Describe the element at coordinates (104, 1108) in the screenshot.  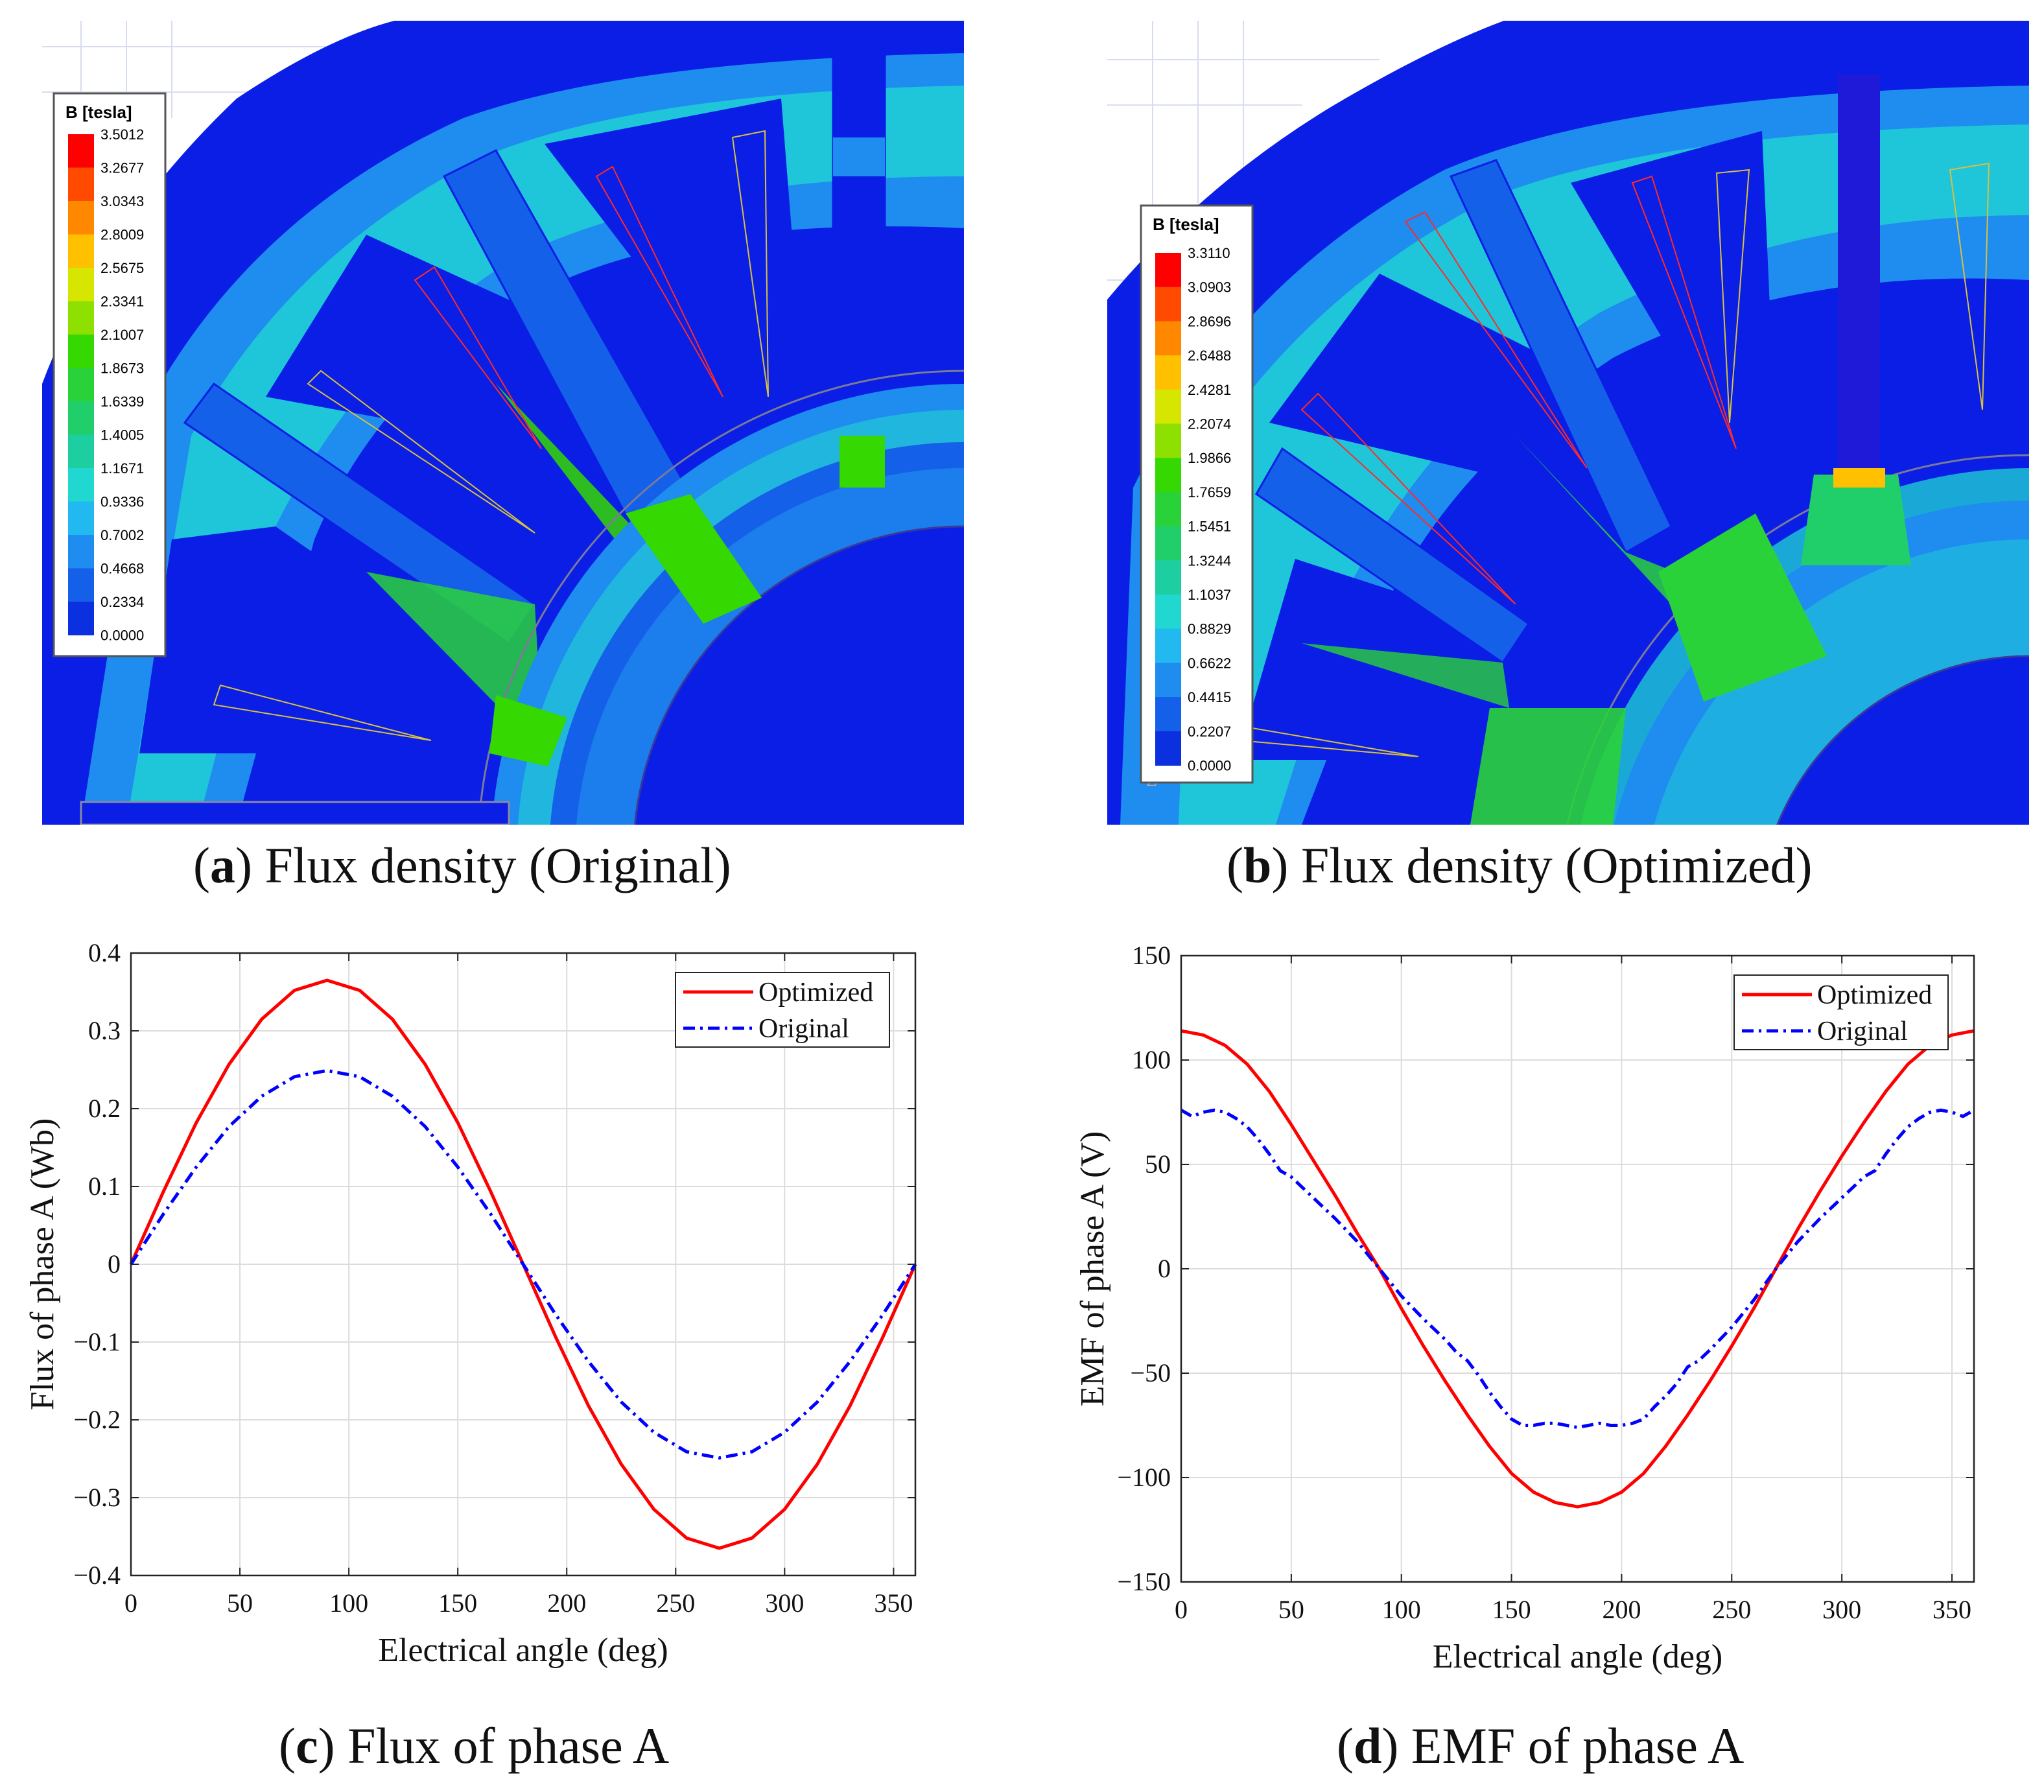
I see `y-tick-label: 0.2` at that location.